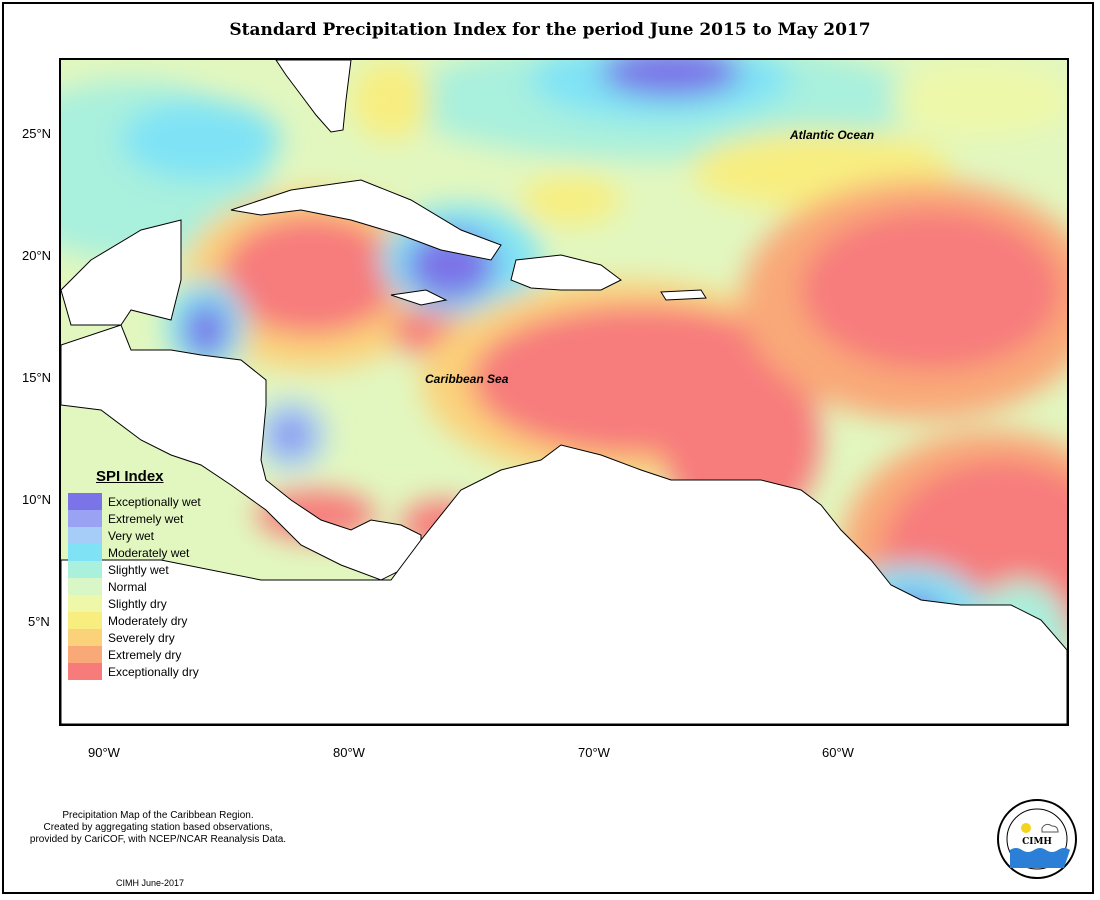 This screenshot has width=1100, height=900. What do you see at coordinates (130, 476) in the screenshot?
I see `legend-title: SPI Index` at bounding box center [130, 476].